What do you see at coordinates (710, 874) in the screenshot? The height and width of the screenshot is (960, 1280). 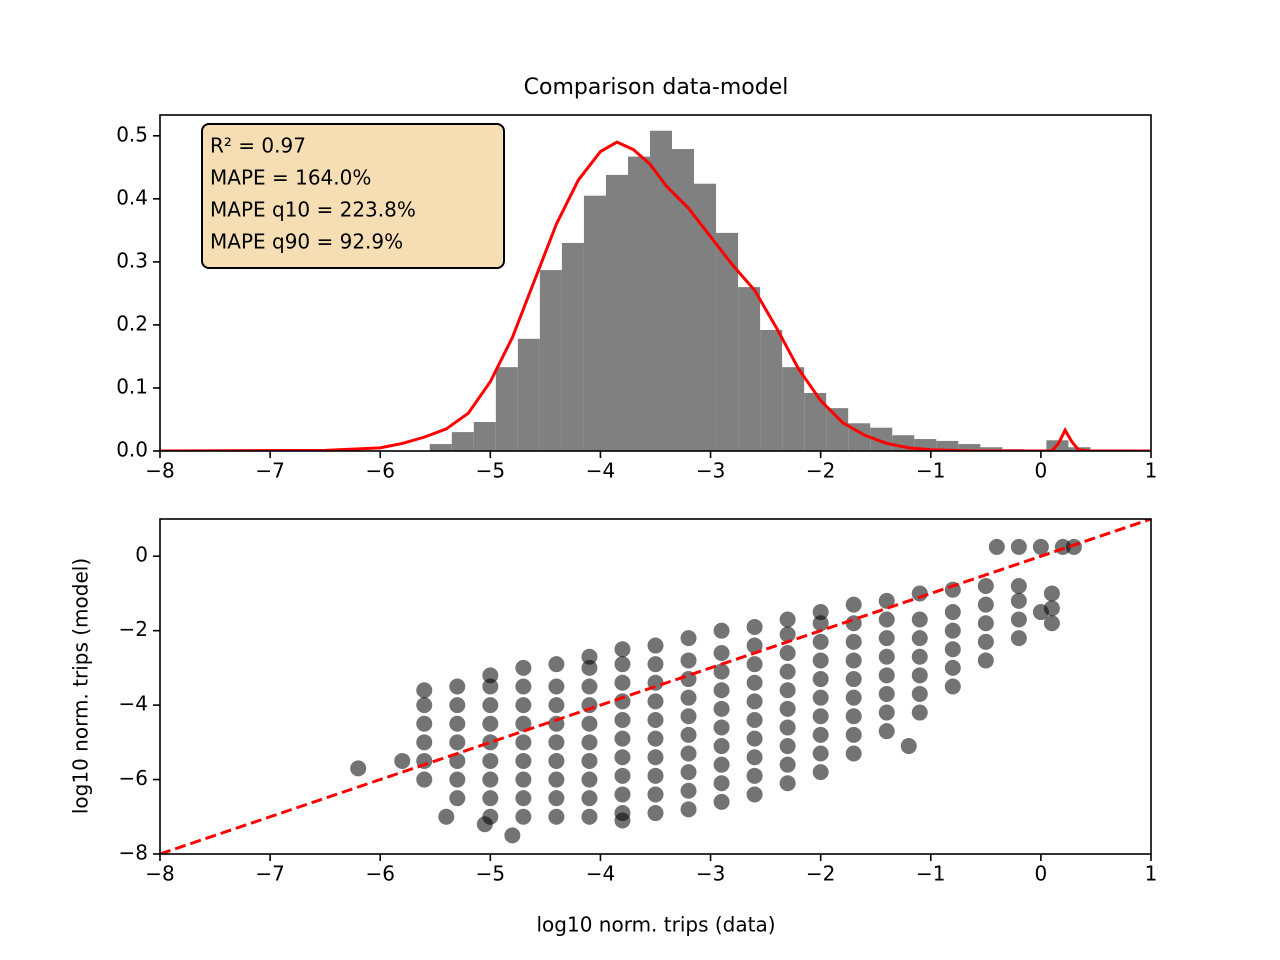 I see `x-tick-label: −3` at bounding box center [710, 874].